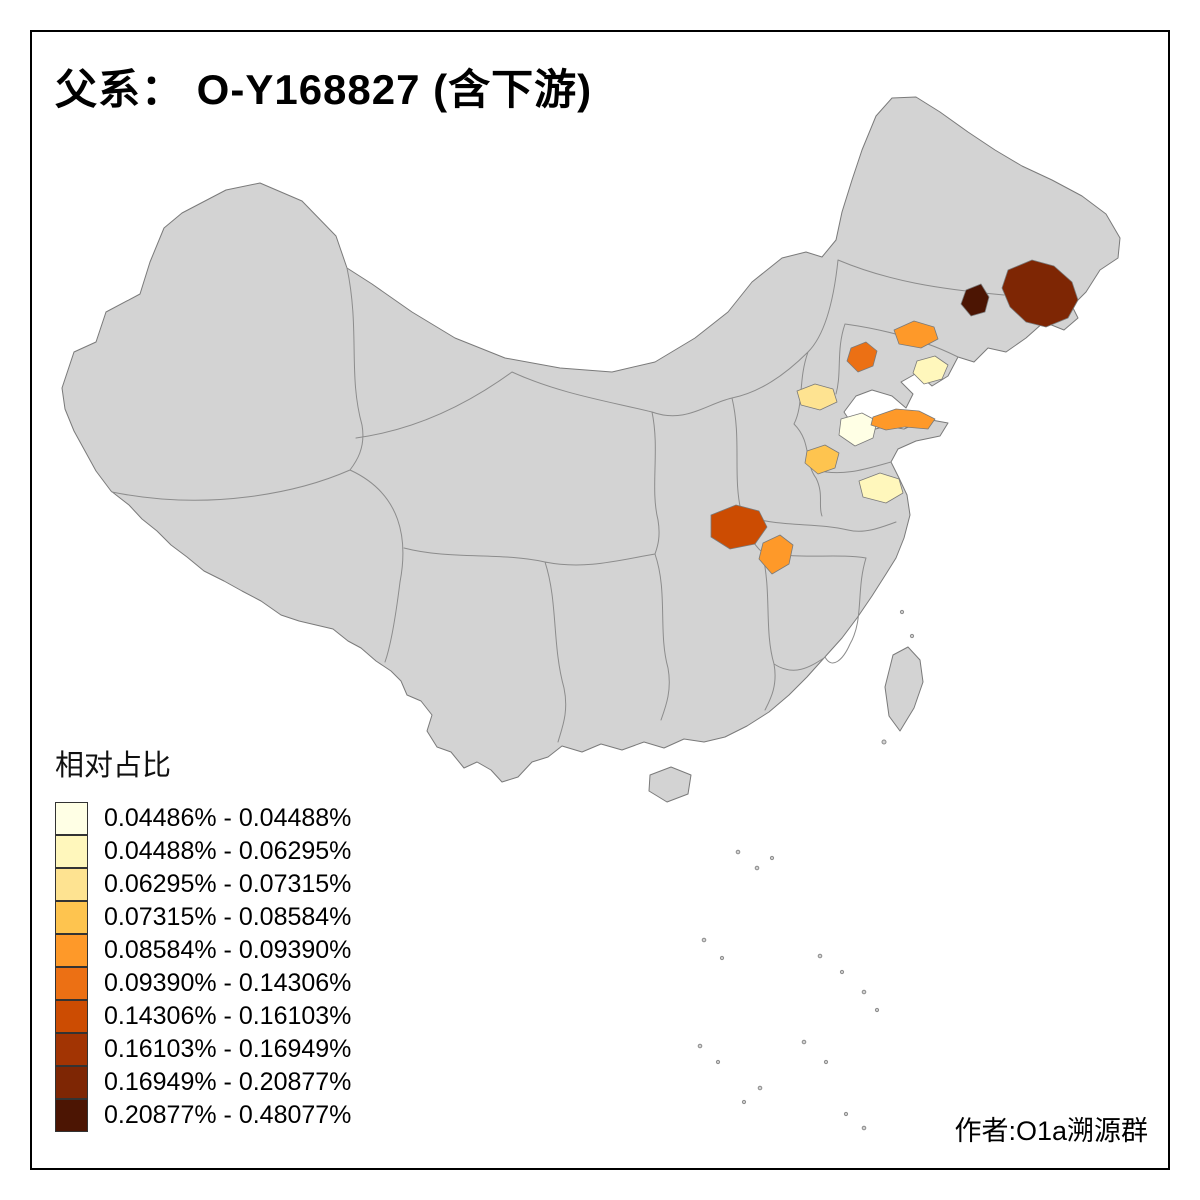  I want to click on legend-row: 0.08584% - 0.09390%, so click(203, 950).